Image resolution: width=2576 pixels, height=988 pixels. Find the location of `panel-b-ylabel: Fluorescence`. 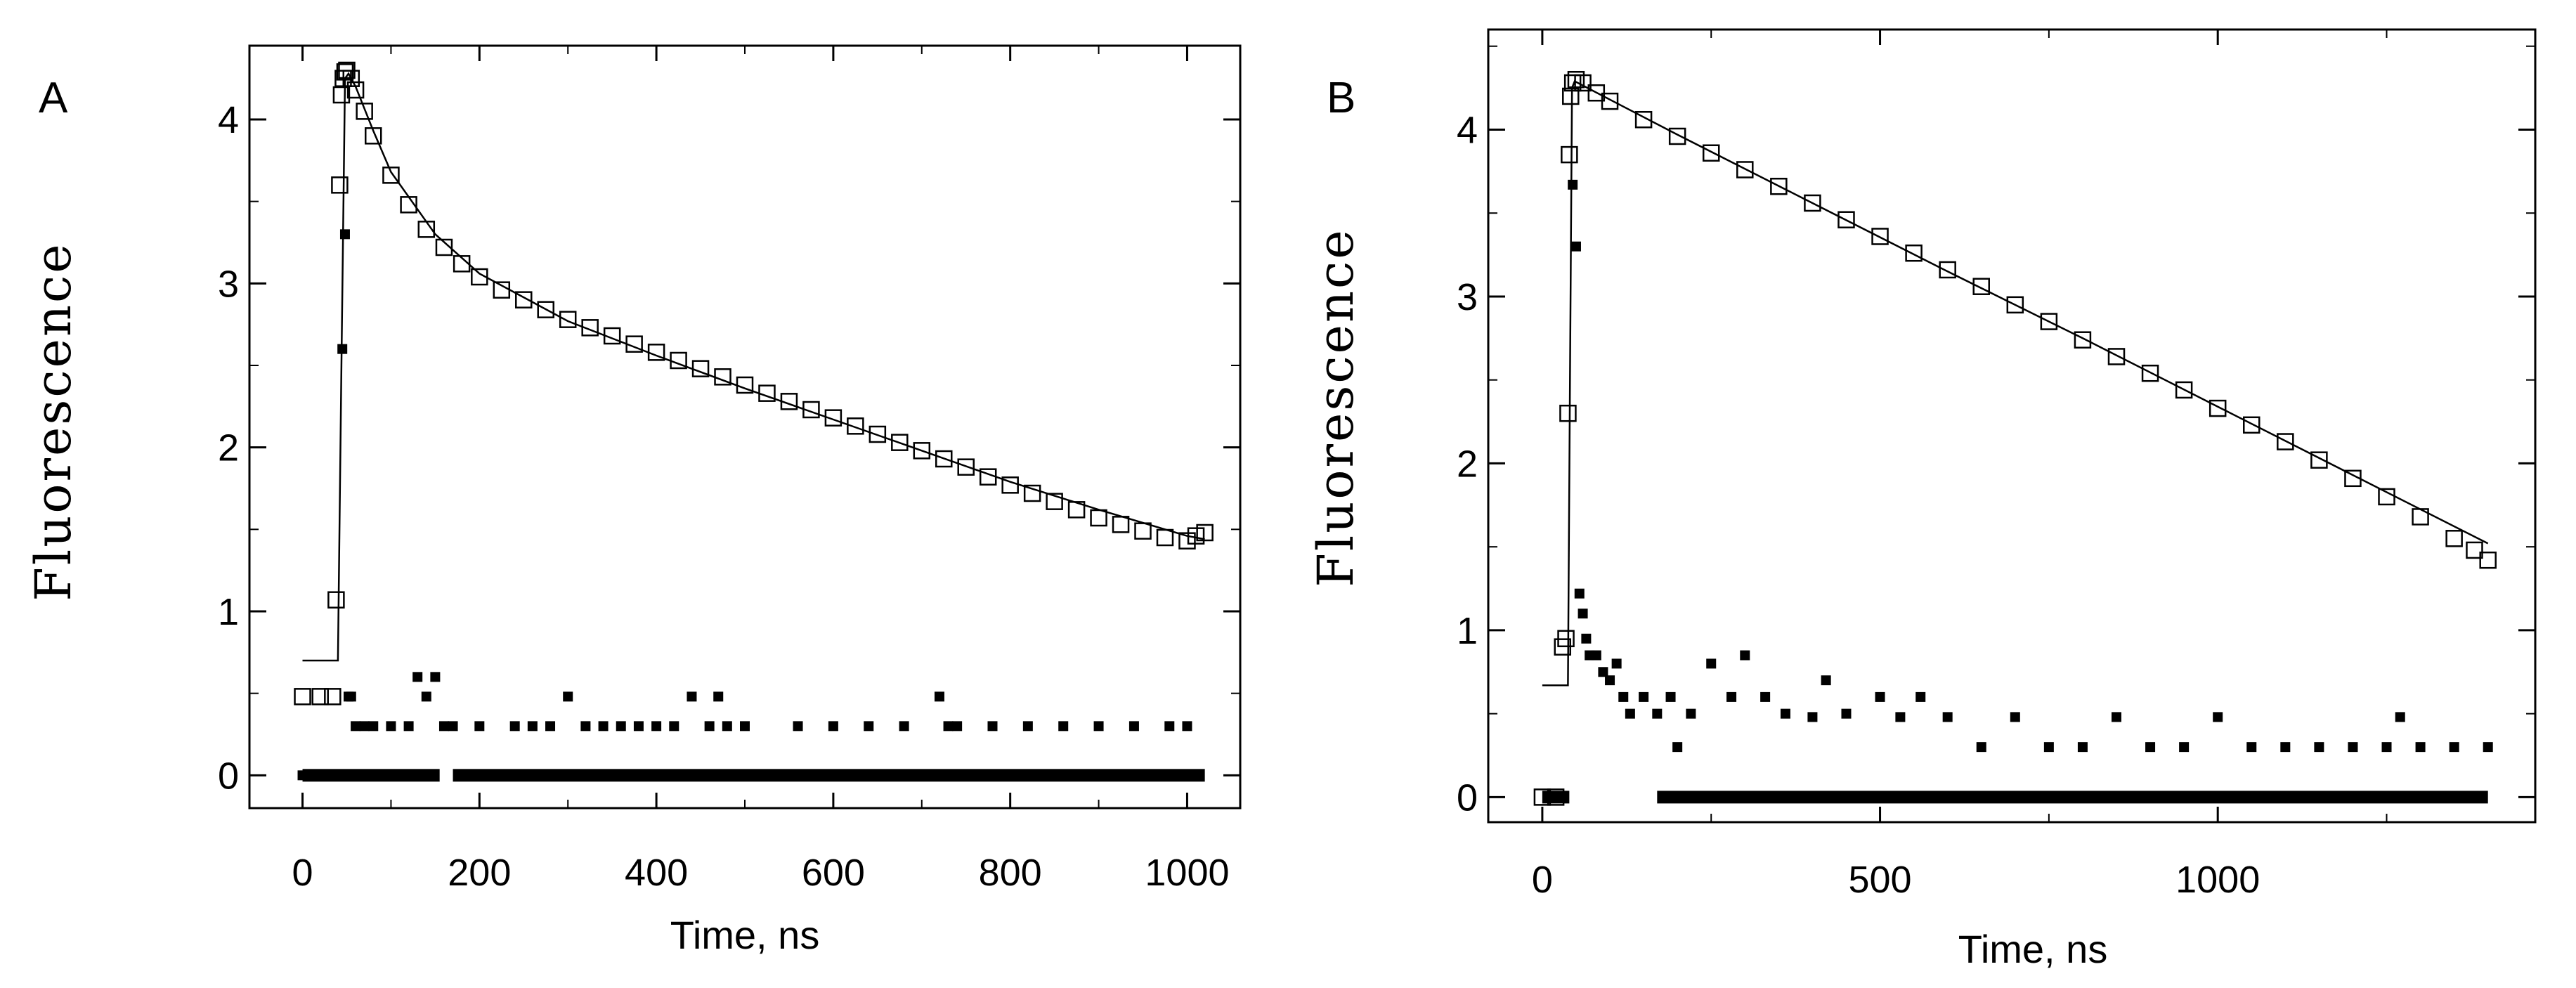

panel-b-ylabel: Fluorescence is located at coordinates (1336, 408).